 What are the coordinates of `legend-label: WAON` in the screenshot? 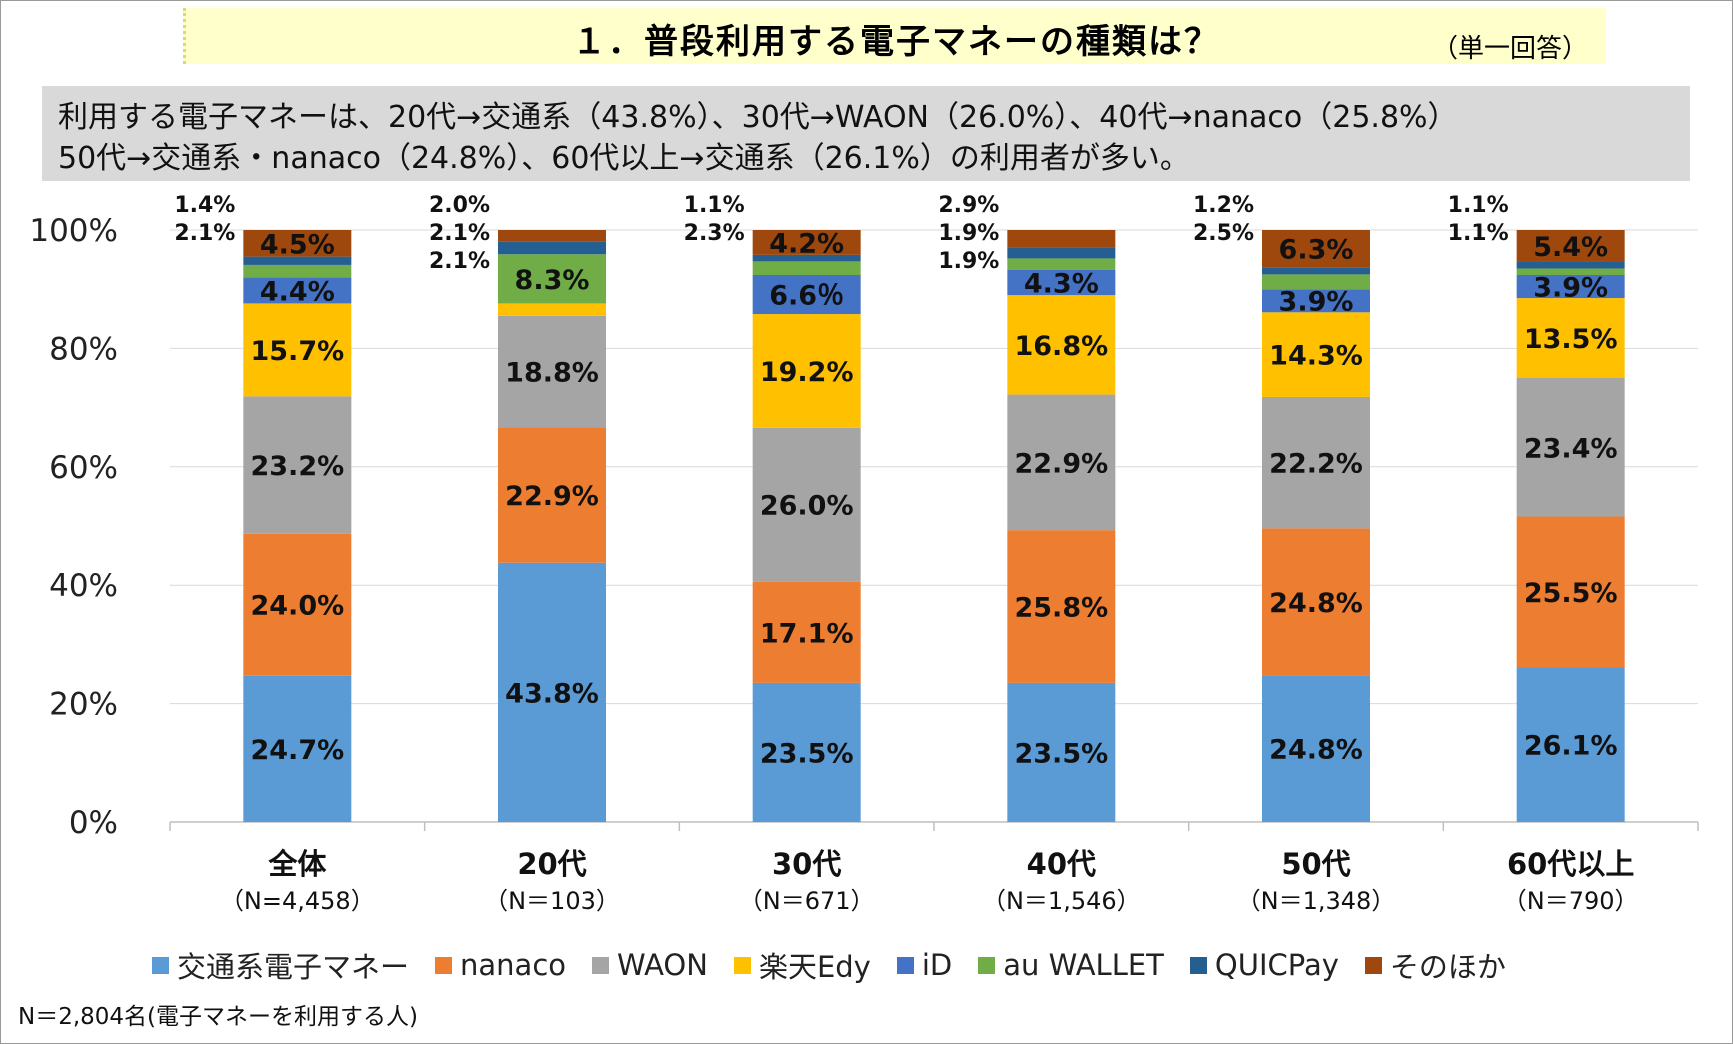 It's located at (662, 965).